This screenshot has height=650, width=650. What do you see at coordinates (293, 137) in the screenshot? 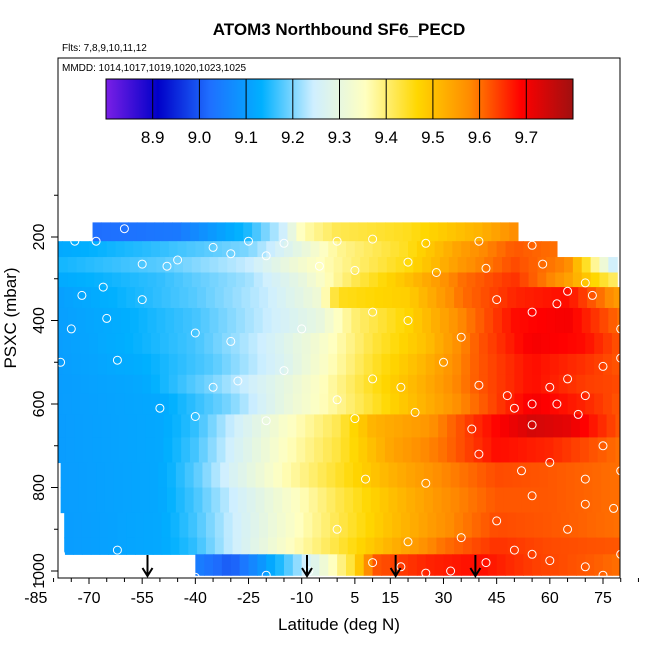
I see `colorbar-tick-label: 9.2` at bounding box center [293, 137].